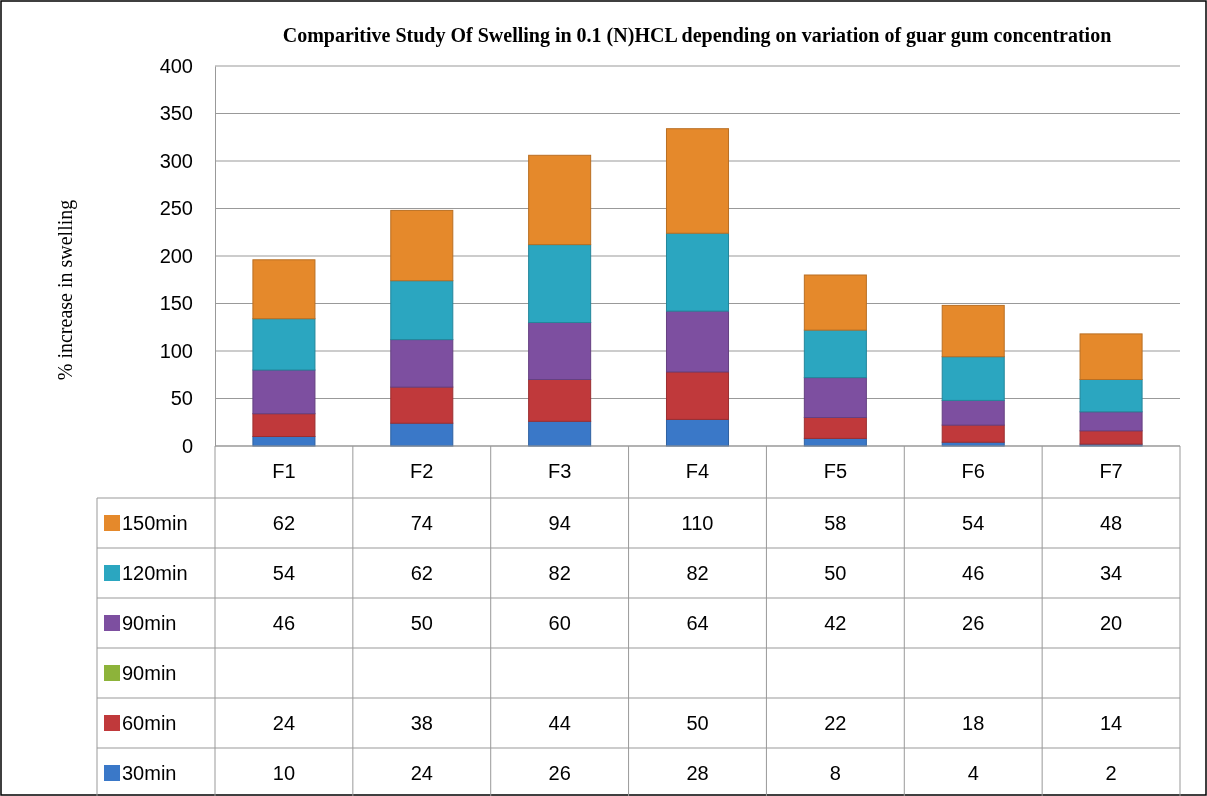 This screenshot has width=1207, height=796. What do you see at coordinates (1111, 471) in the screenshot?
I see `x-tick-label: F7` at bounding box center [1111, 471].